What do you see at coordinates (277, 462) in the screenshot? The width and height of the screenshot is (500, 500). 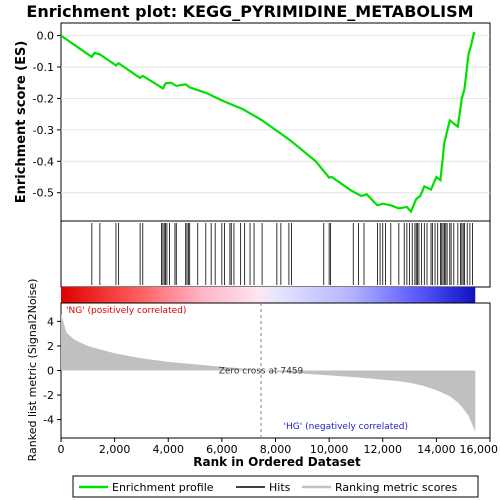 I see `x-axis-label: Rank in Ordered Dataset` at bounding box center [277, 462].